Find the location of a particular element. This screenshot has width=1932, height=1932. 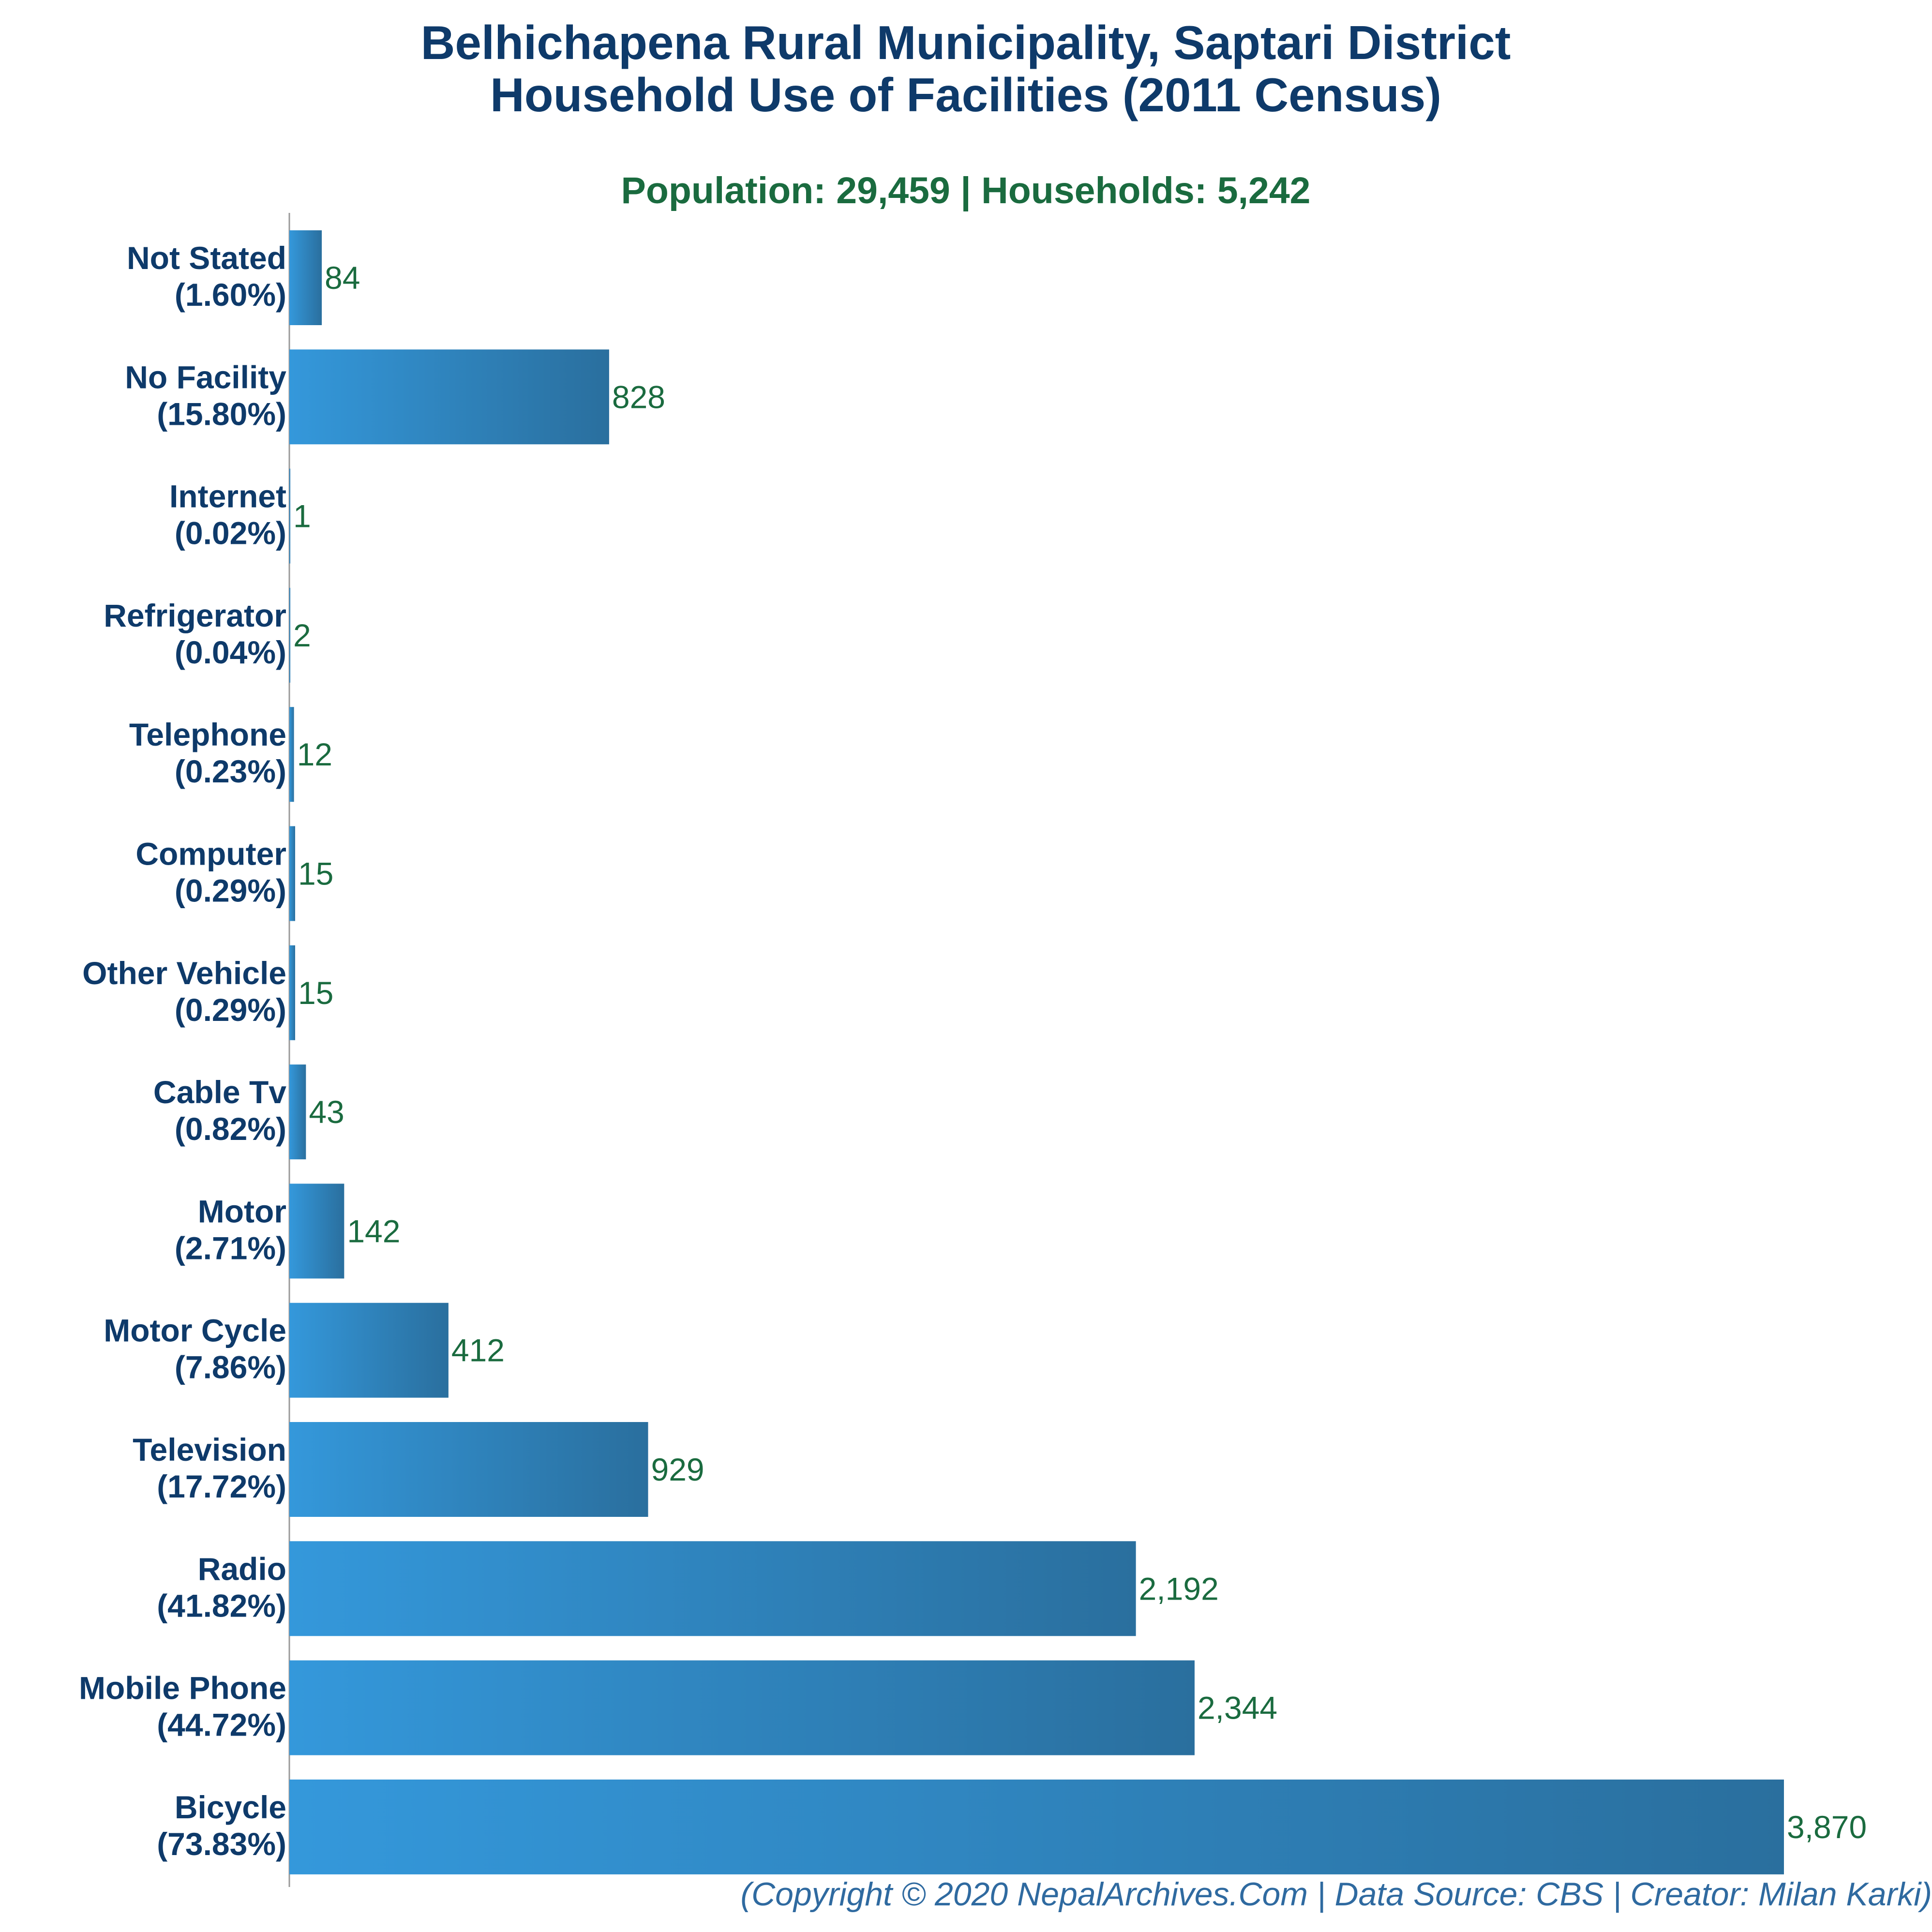

bar-not-stated is located at coordinates (305, 277).